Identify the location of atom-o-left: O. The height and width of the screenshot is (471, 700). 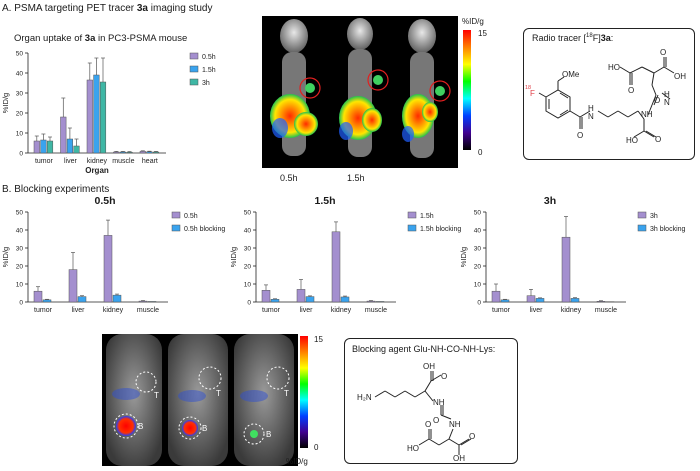
(428, 424).